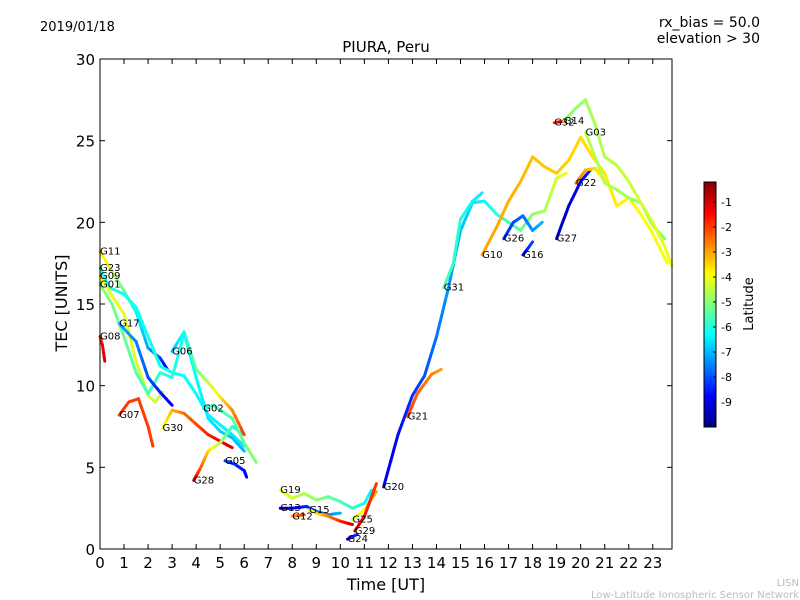 The image size is (800, 600). Describe the element at coordinates (317, 563) in the screenshot. I see `x-tick-label: 9` at that location.